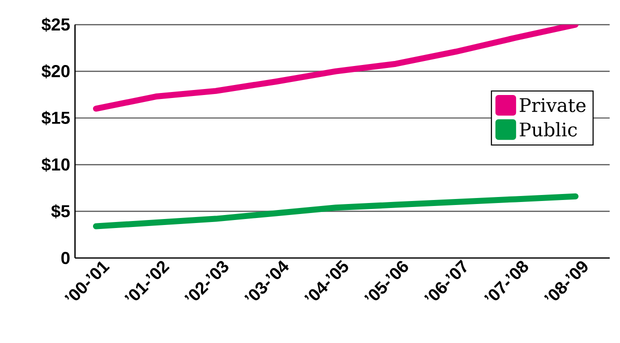 This screenshot has width=620, height=343. I want to click on y-tick-label: $5, so click(60, 211).